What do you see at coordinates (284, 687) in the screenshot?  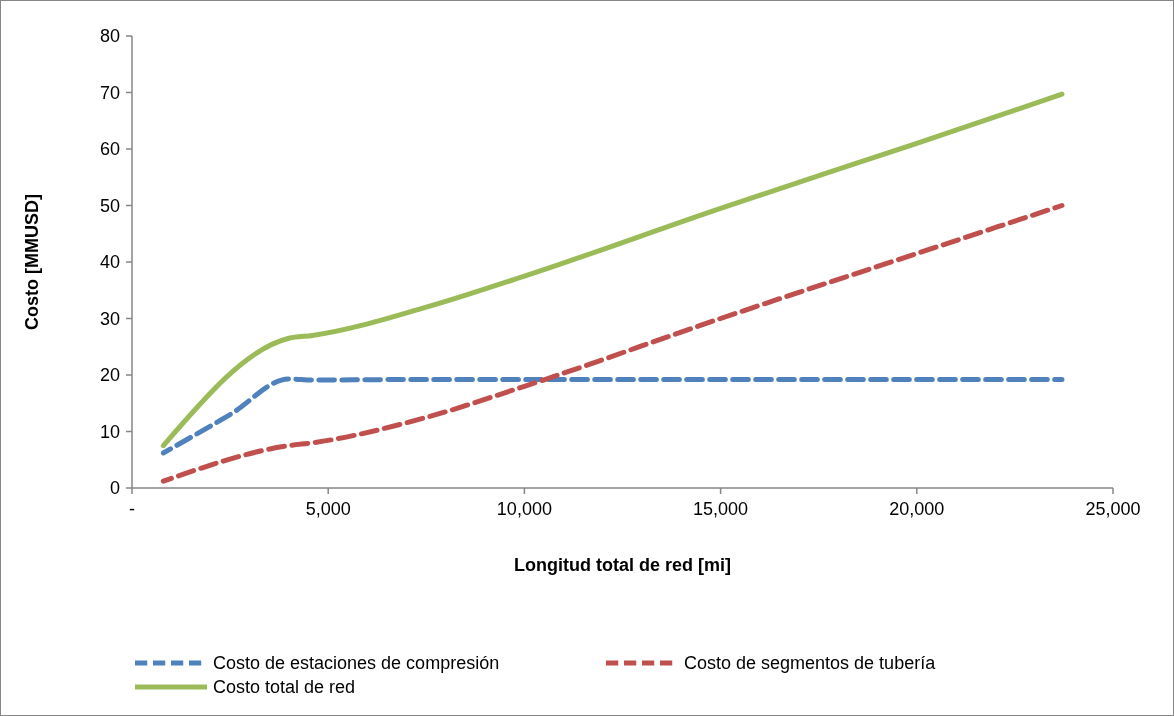 I see `legend-label: Costo total de red` at bounding box center [284, 687].